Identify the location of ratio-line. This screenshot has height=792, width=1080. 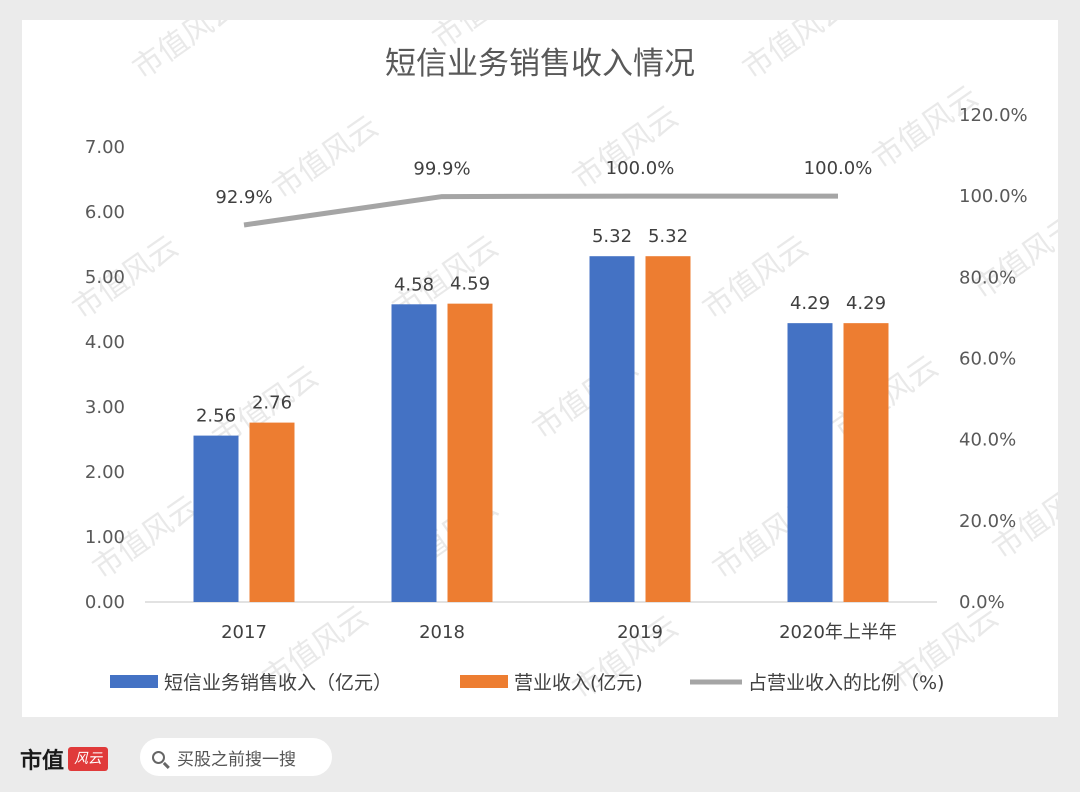
(540, 210).